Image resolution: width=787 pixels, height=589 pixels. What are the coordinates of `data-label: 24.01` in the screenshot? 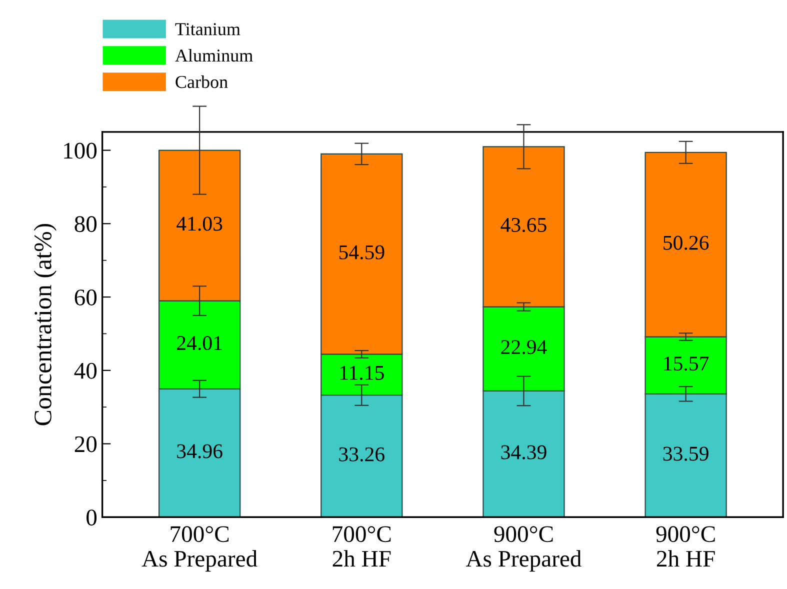 It's located at (199, 343).